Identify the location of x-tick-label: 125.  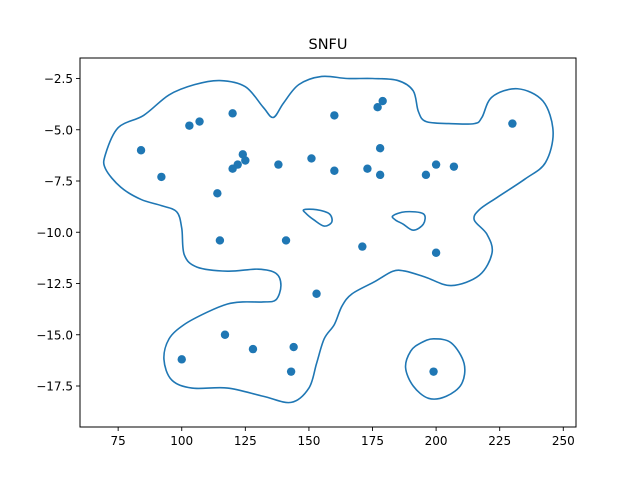
(245, 441).